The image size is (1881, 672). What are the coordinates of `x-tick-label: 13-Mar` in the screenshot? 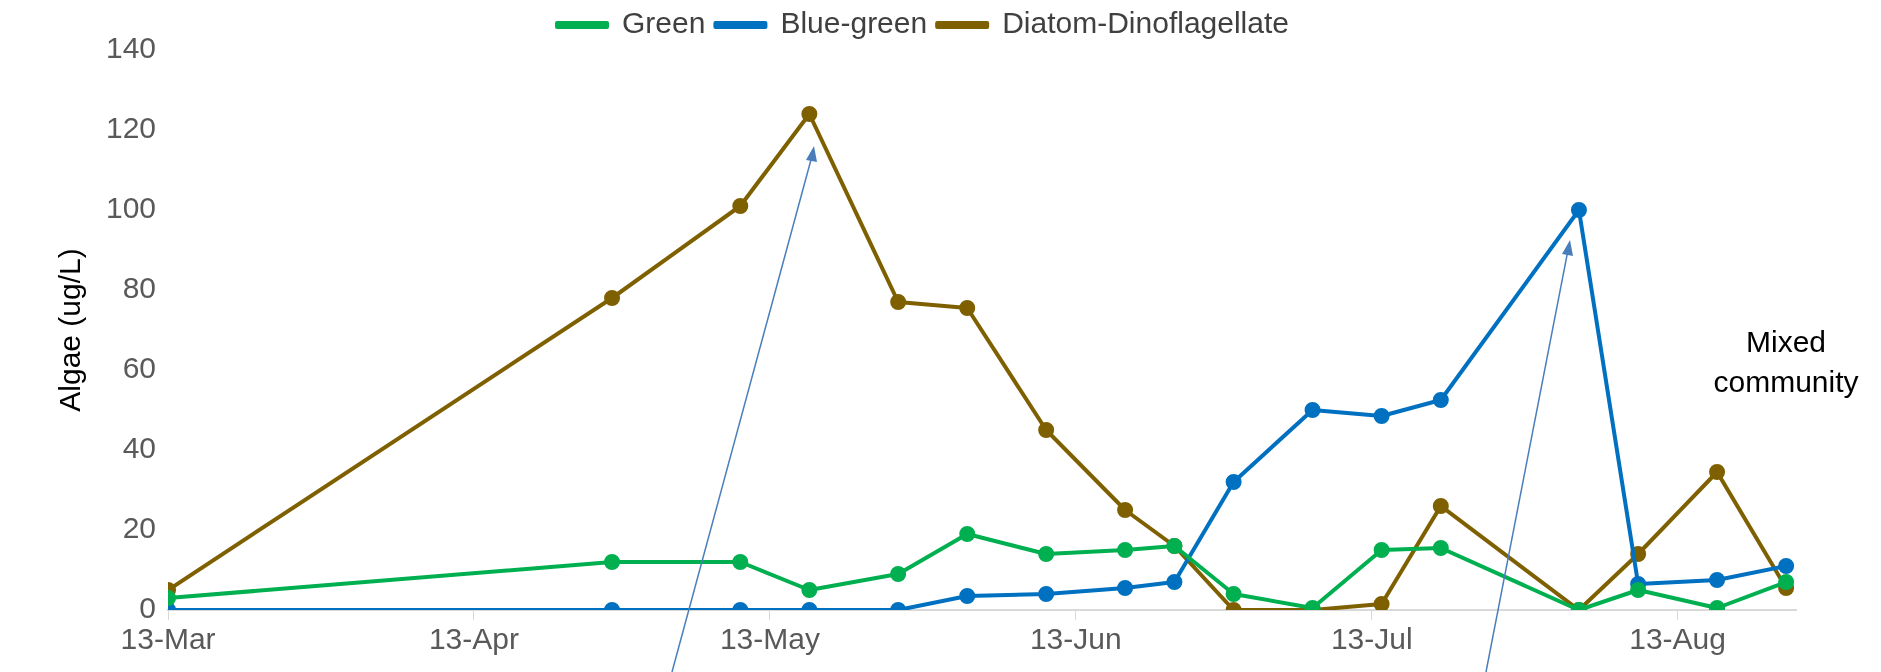 It's located at (168, 639).